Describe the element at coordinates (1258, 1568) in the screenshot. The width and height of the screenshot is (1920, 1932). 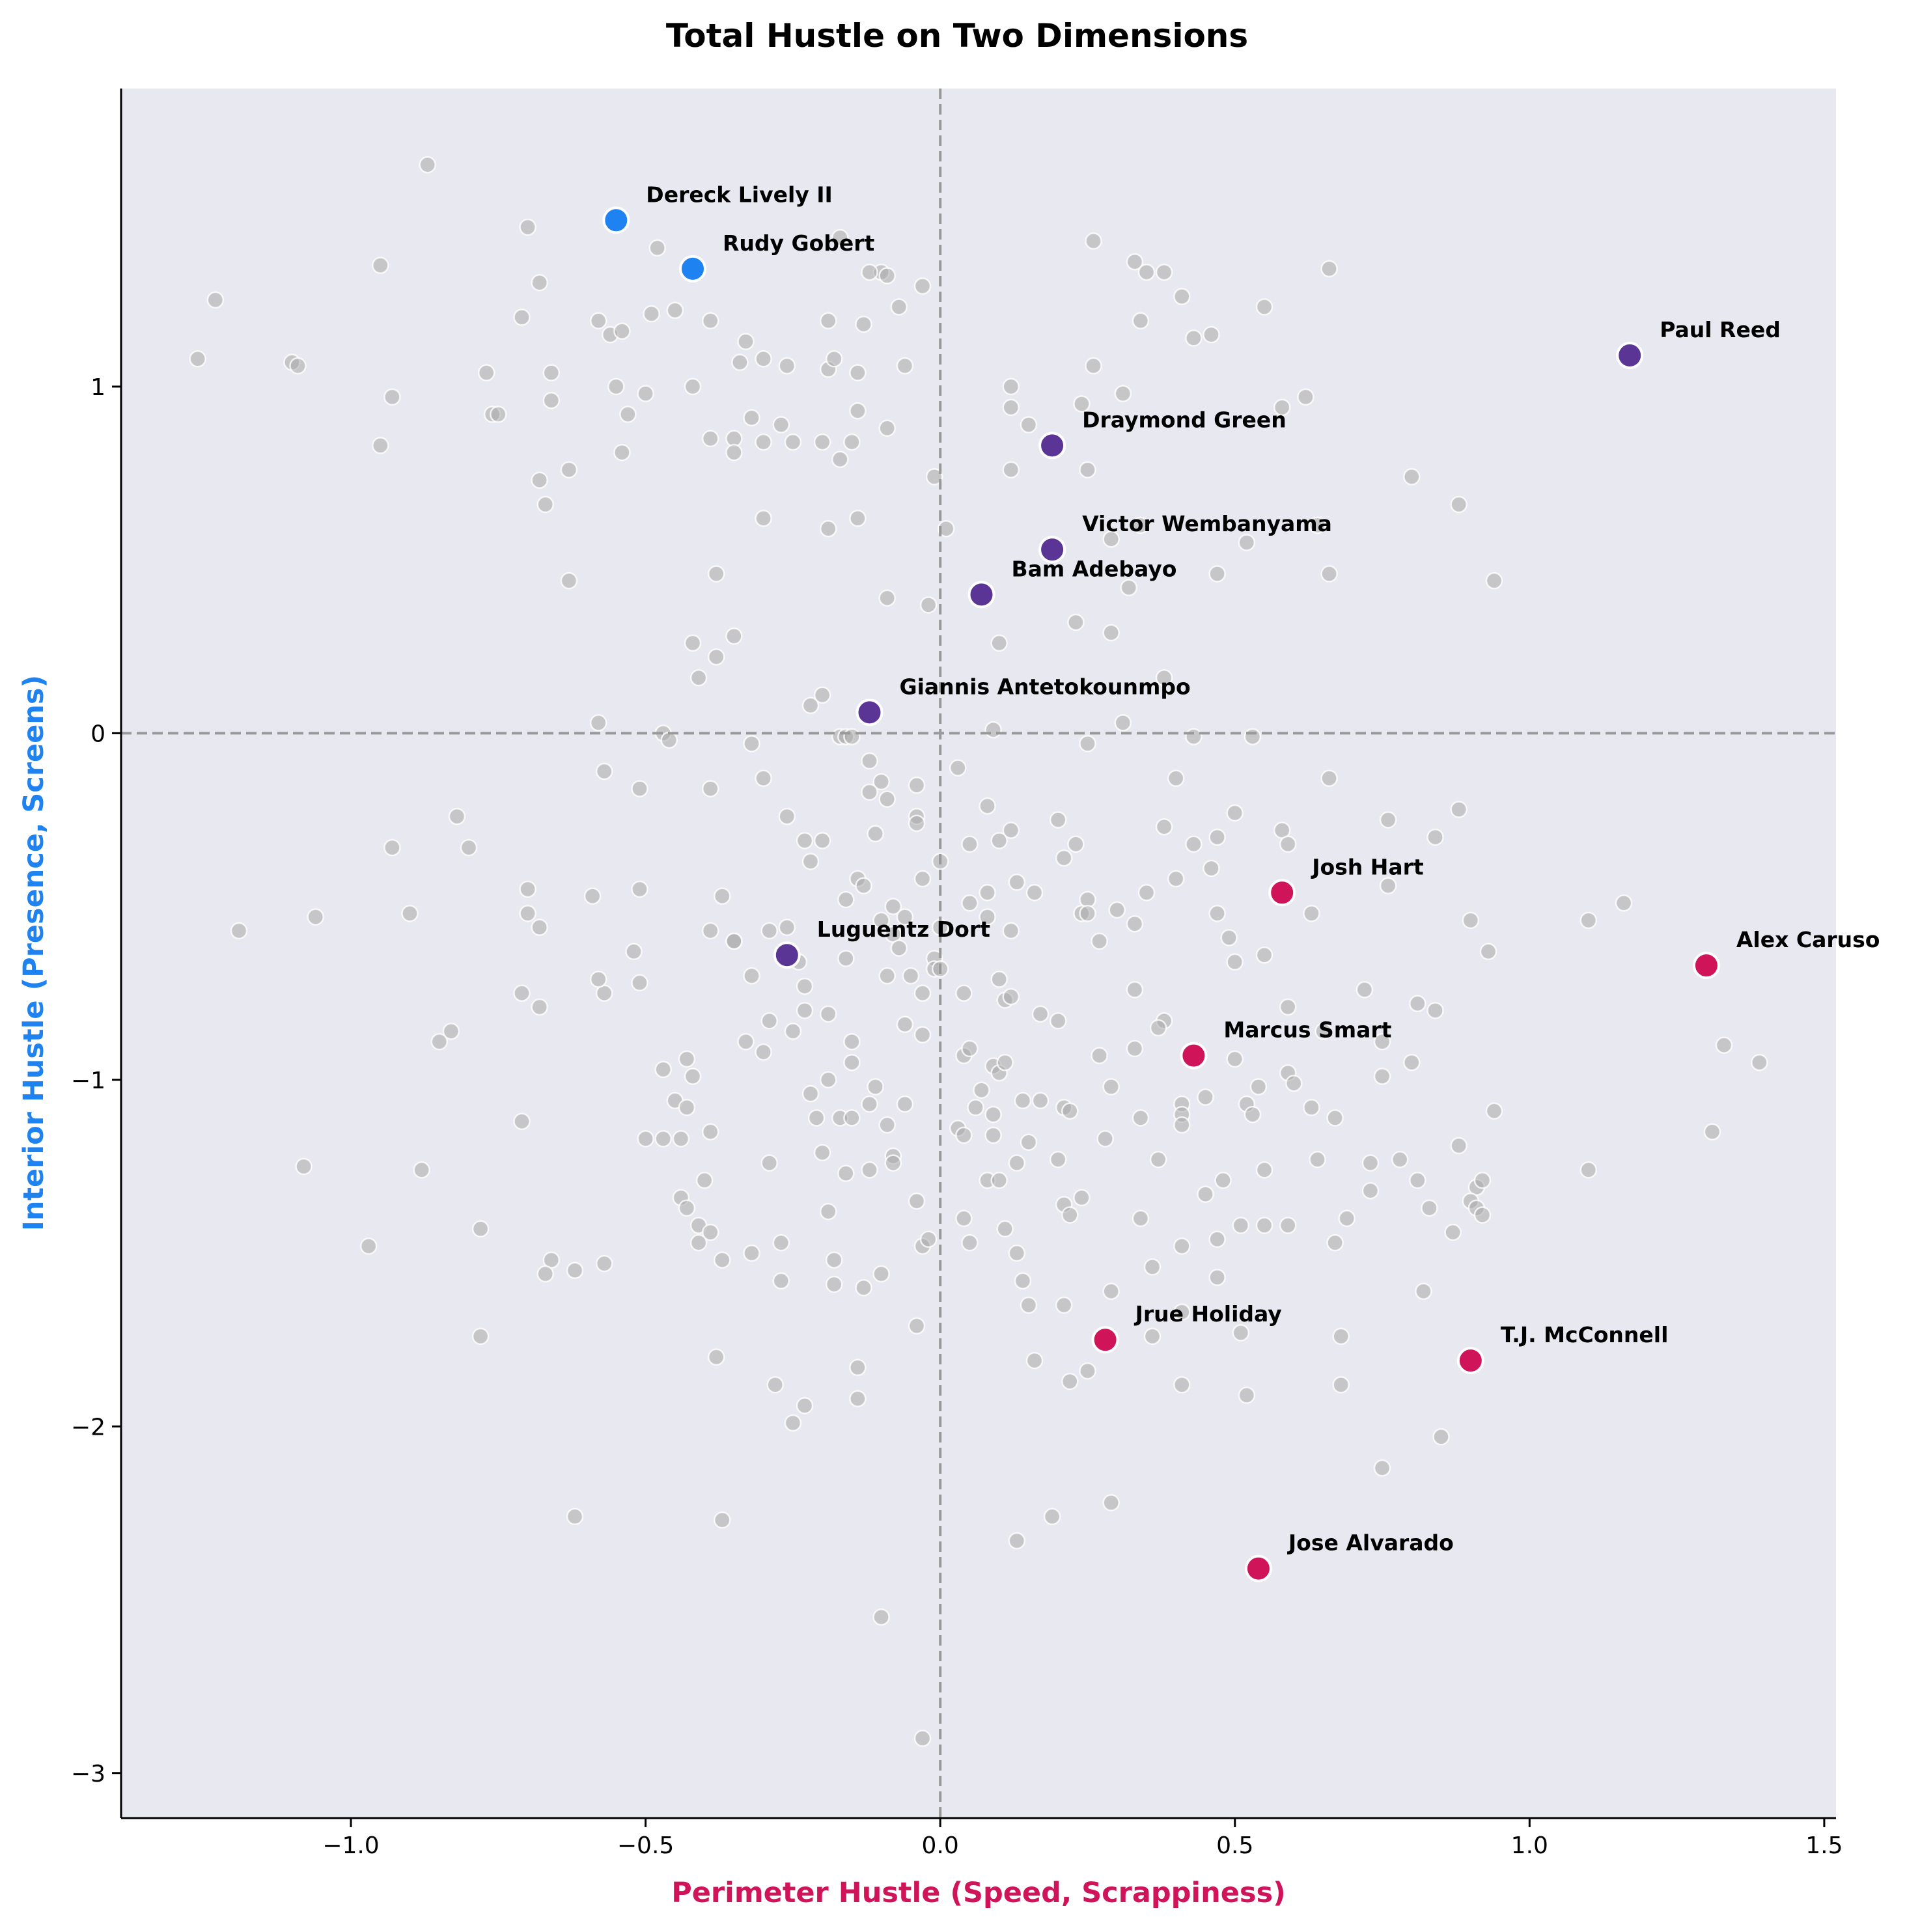
I see `highlighted-player-point` at that location.